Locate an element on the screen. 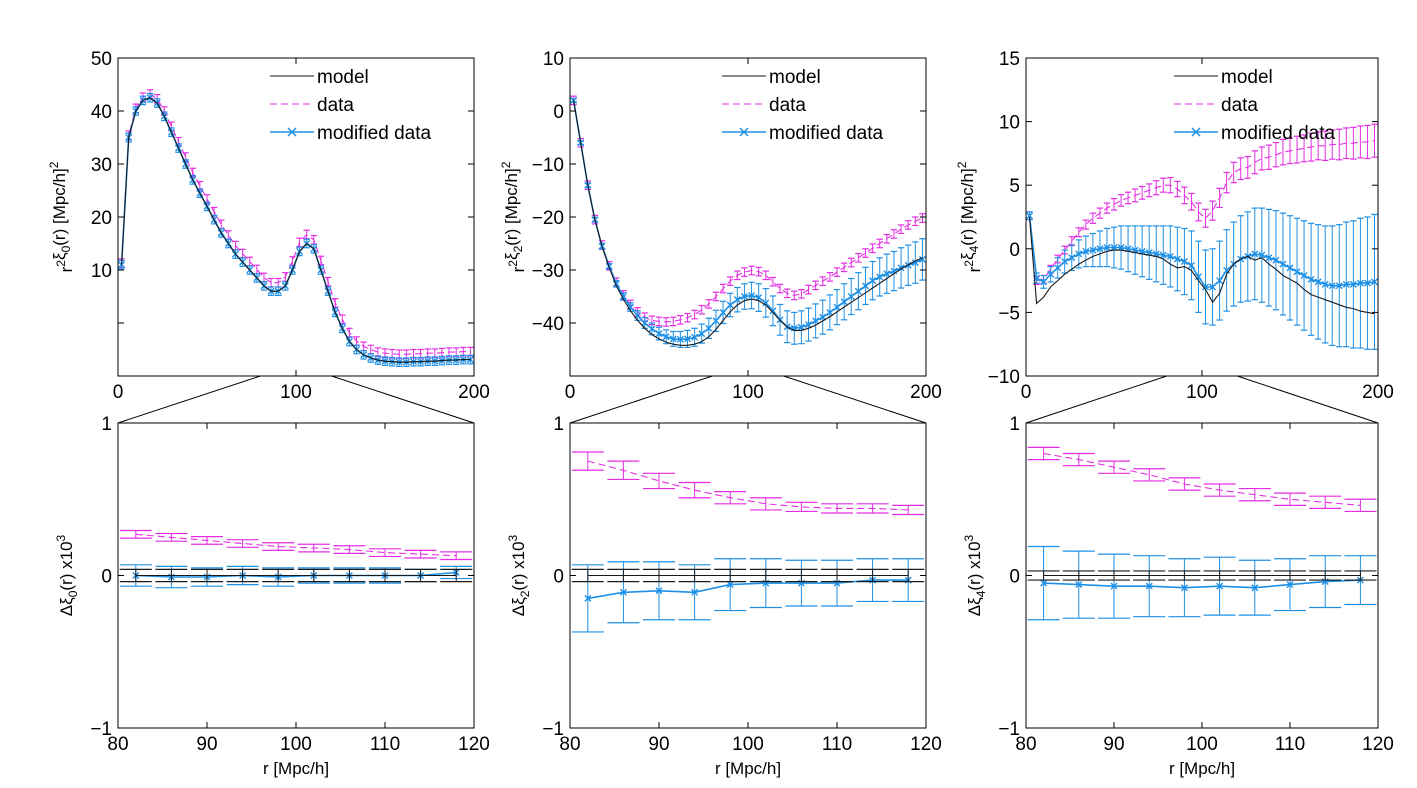 This screenshot has width=1417, height=788. x-tick-label: 80 is located at coordinates (117, 744).